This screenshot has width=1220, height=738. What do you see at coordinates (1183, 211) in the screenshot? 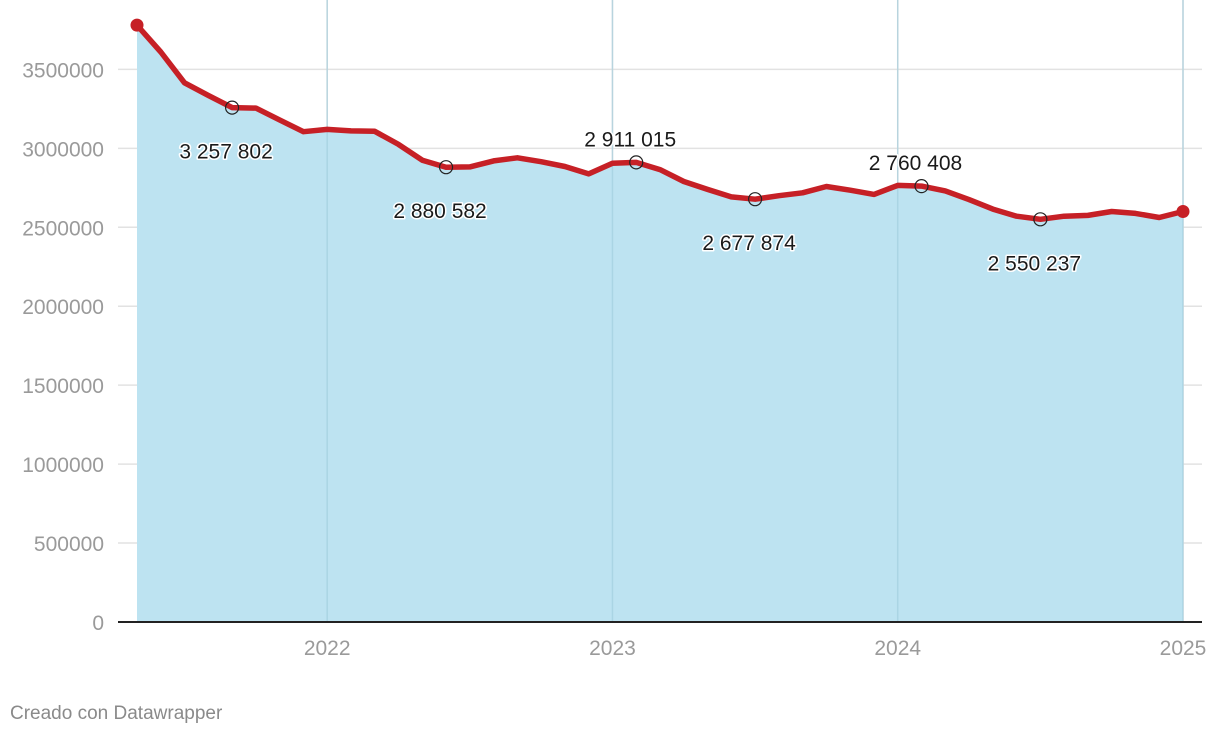
I see `series-end-point` at bounding box center [1183, 211].